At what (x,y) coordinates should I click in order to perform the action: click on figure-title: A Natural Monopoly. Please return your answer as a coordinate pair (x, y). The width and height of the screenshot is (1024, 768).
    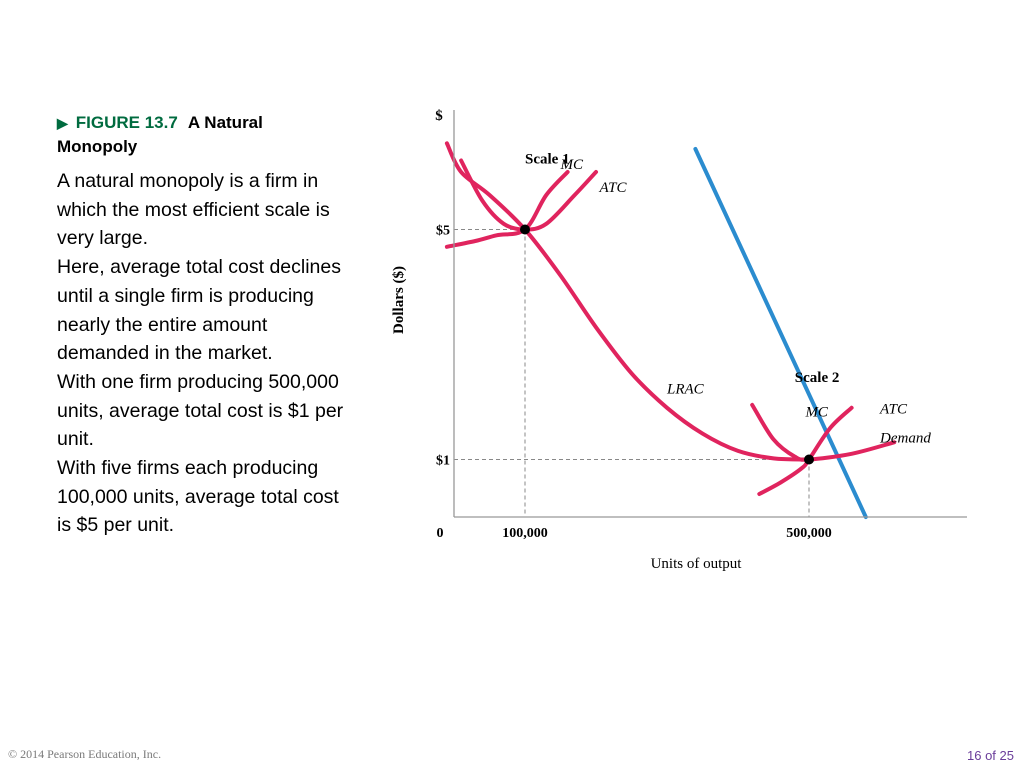
    Looking at the image, I should click on (160, 134).